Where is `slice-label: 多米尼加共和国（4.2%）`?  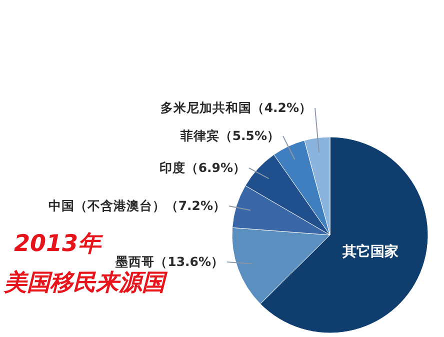
slice-label: 多米尼加共和国（4.2%） is located at coordinates (236, 107).